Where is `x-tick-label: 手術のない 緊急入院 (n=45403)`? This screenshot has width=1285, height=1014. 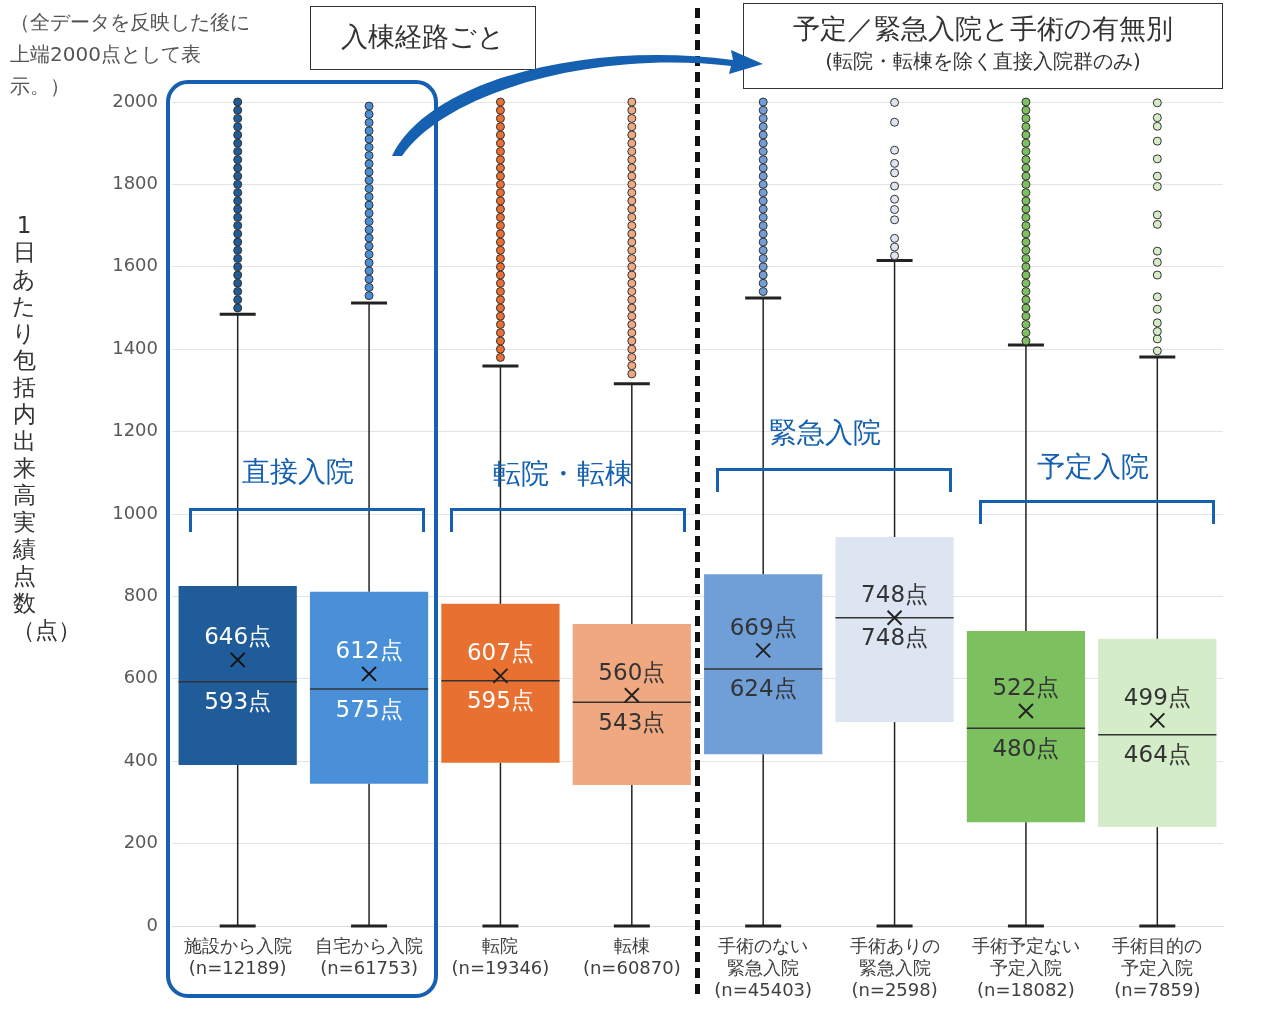
x-tick-label: 手術のない 緊急入院 (n=45403) is located at coordinates (763, 967).